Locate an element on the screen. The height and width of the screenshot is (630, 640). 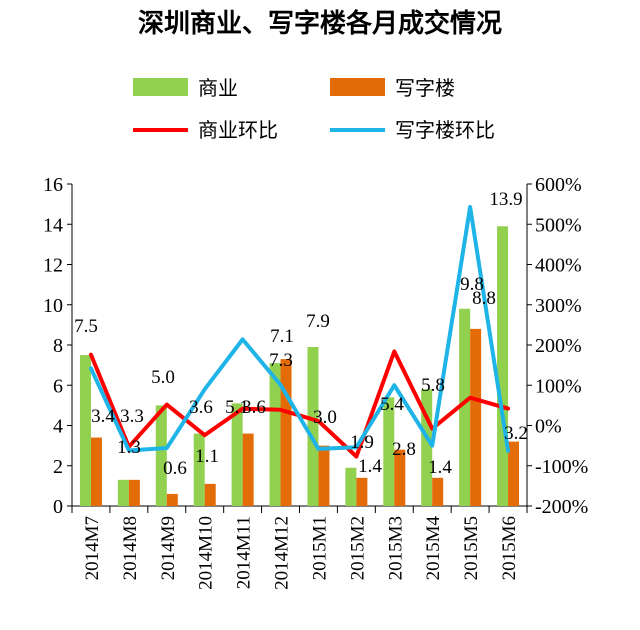
y-left-tick-label: 16 is located at coordinates (53, 185).